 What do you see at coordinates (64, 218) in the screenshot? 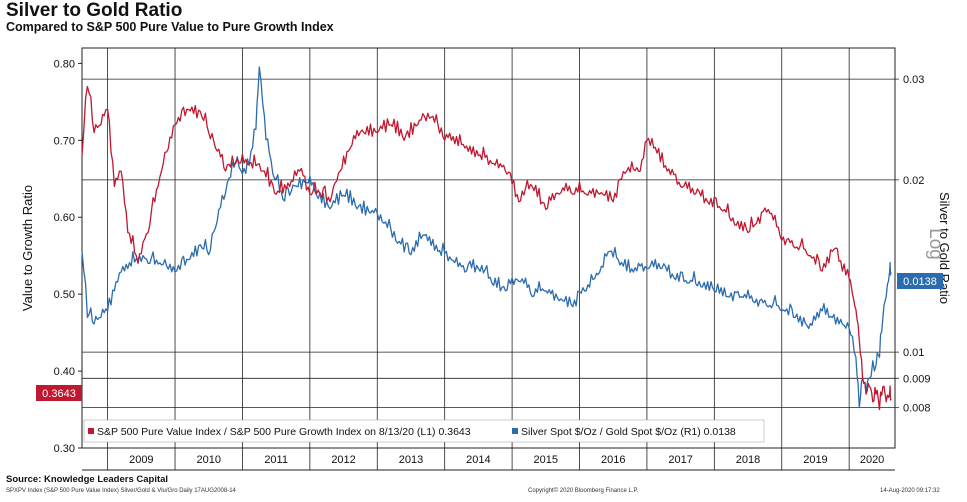
I see `left-tick-label: 0.60` at bounding box center [64, 218].